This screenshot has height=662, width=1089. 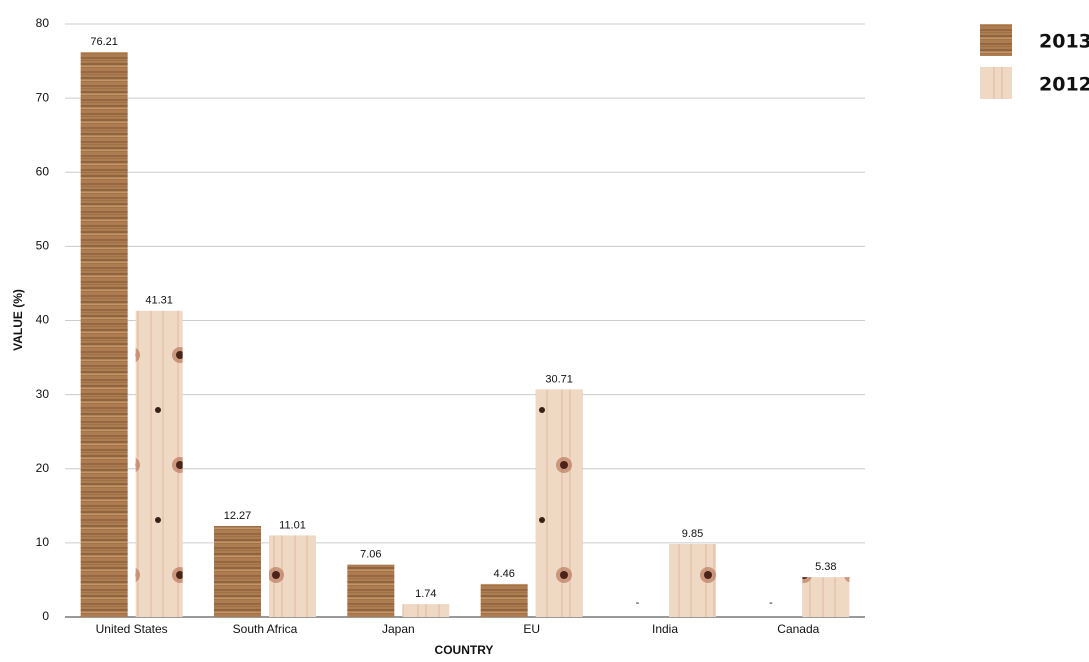 What do you see at coordinates (503, 574) in the screenshot?
I see `value-label: 4.46` at bounding box center [503, 574].